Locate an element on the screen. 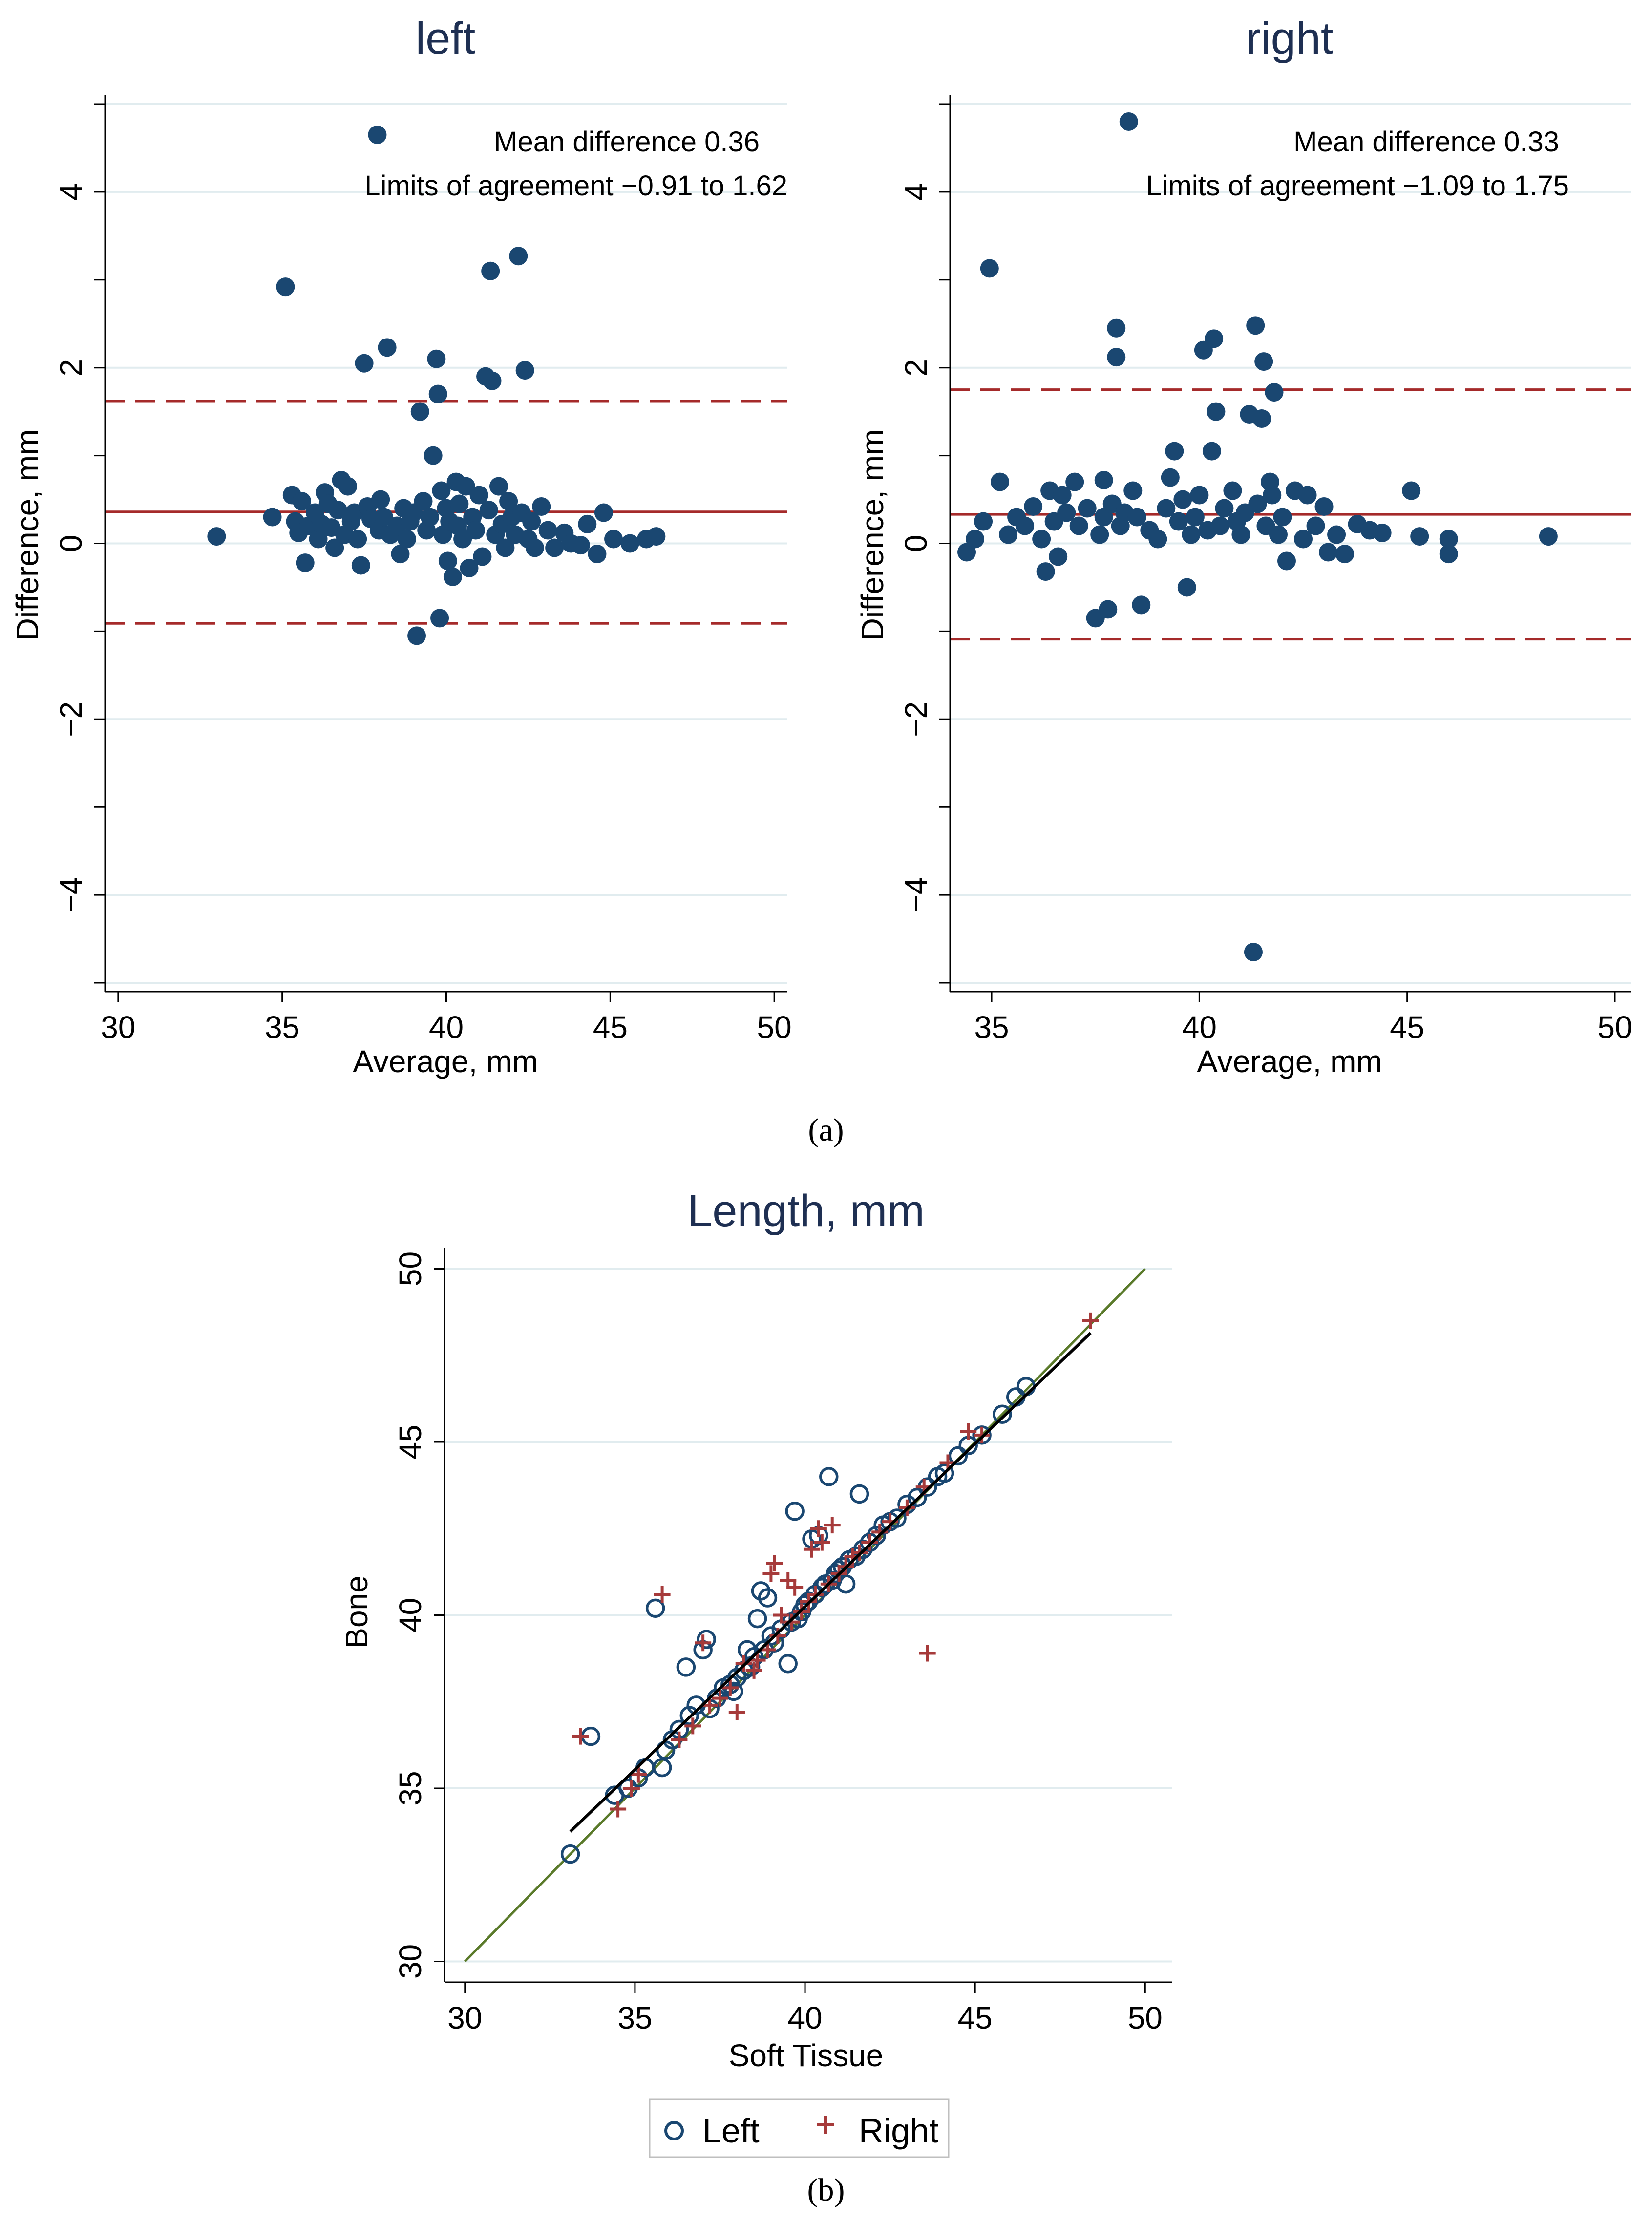 Image resolution: width=1652 pixels, height=2225 pixels. caption-b: (b) is located at coordinates (826, 2190).